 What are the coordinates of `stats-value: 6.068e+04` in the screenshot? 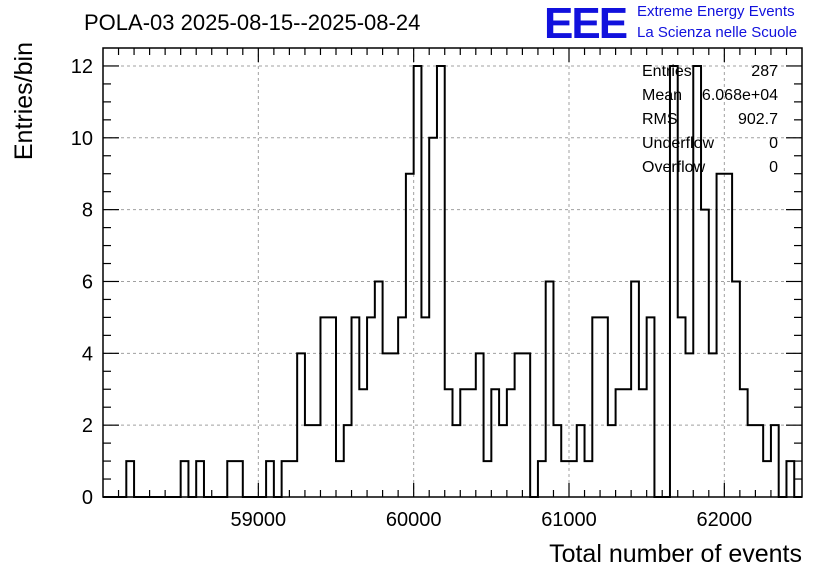 It's located at (739, 95).